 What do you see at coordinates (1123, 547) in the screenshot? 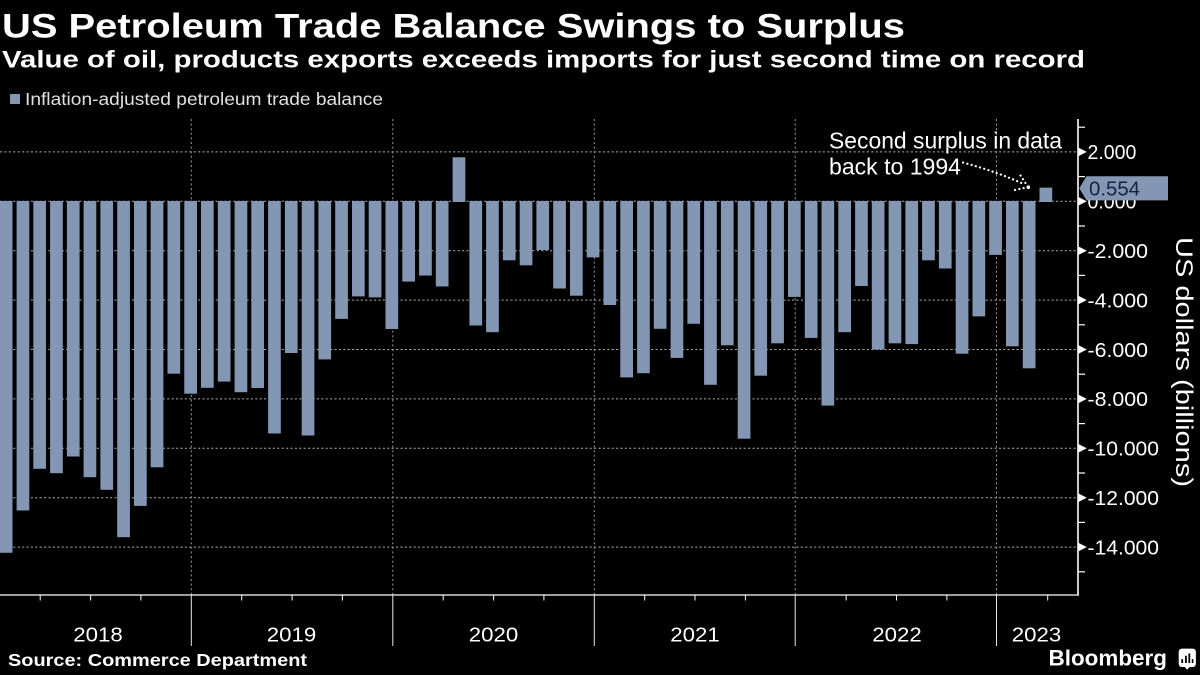
I see `svg-text: -14.000` at bounding box center [1123, 547].